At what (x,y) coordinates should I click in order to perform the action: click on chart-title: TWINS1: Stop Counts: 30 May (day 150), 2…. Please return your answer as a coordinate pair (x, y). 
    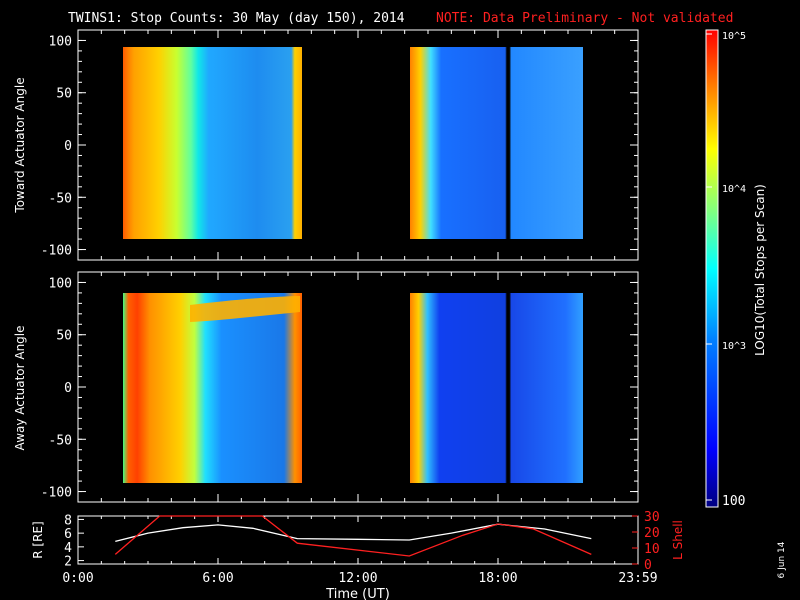
    Looking at the image, I should click on (236, 18).